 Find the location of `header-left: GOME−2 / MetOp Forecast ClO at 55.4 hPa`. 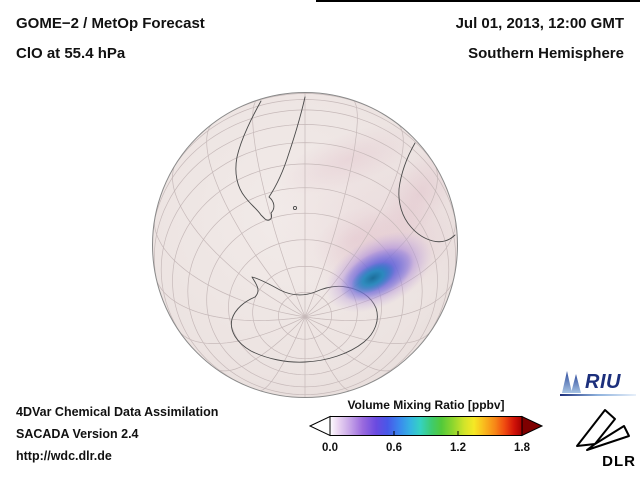

header-left: GOME−2 / MetOp Forecast ClO at 55.4 hPa is located at coordinates (110, 39).